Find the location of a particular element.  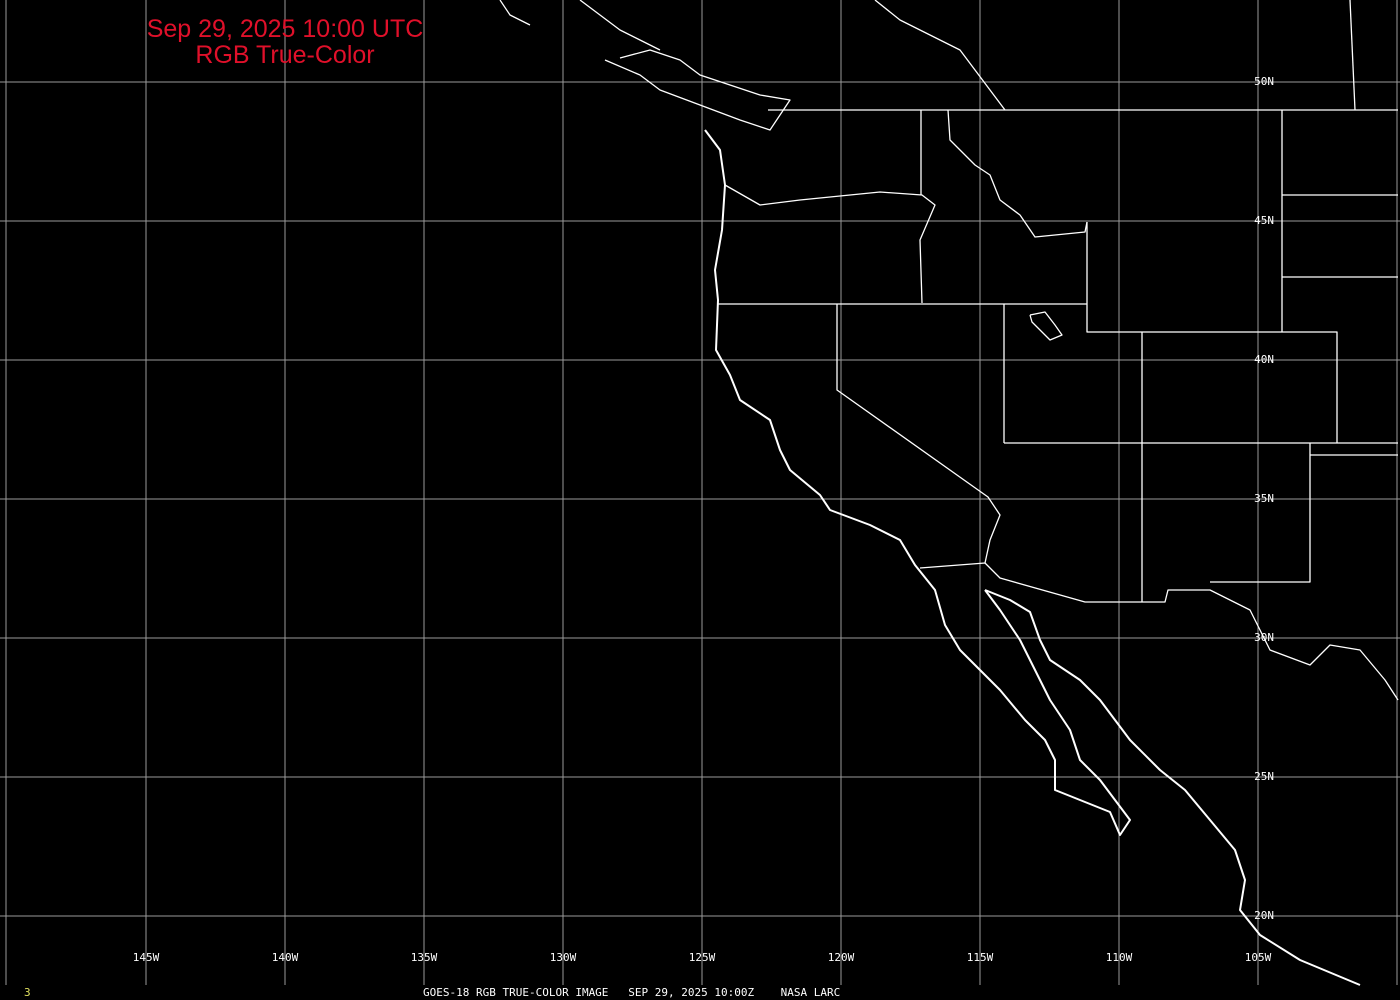

longitude-label: 115W is located at coordinates (980, 957).